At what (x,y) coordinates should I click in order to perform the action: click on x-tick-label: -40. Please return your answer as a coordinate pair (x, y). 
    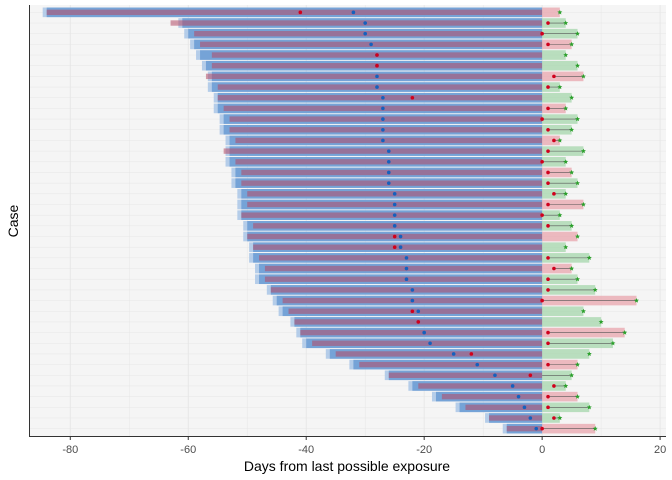
    Looking at the image, I should click on (306, 450).